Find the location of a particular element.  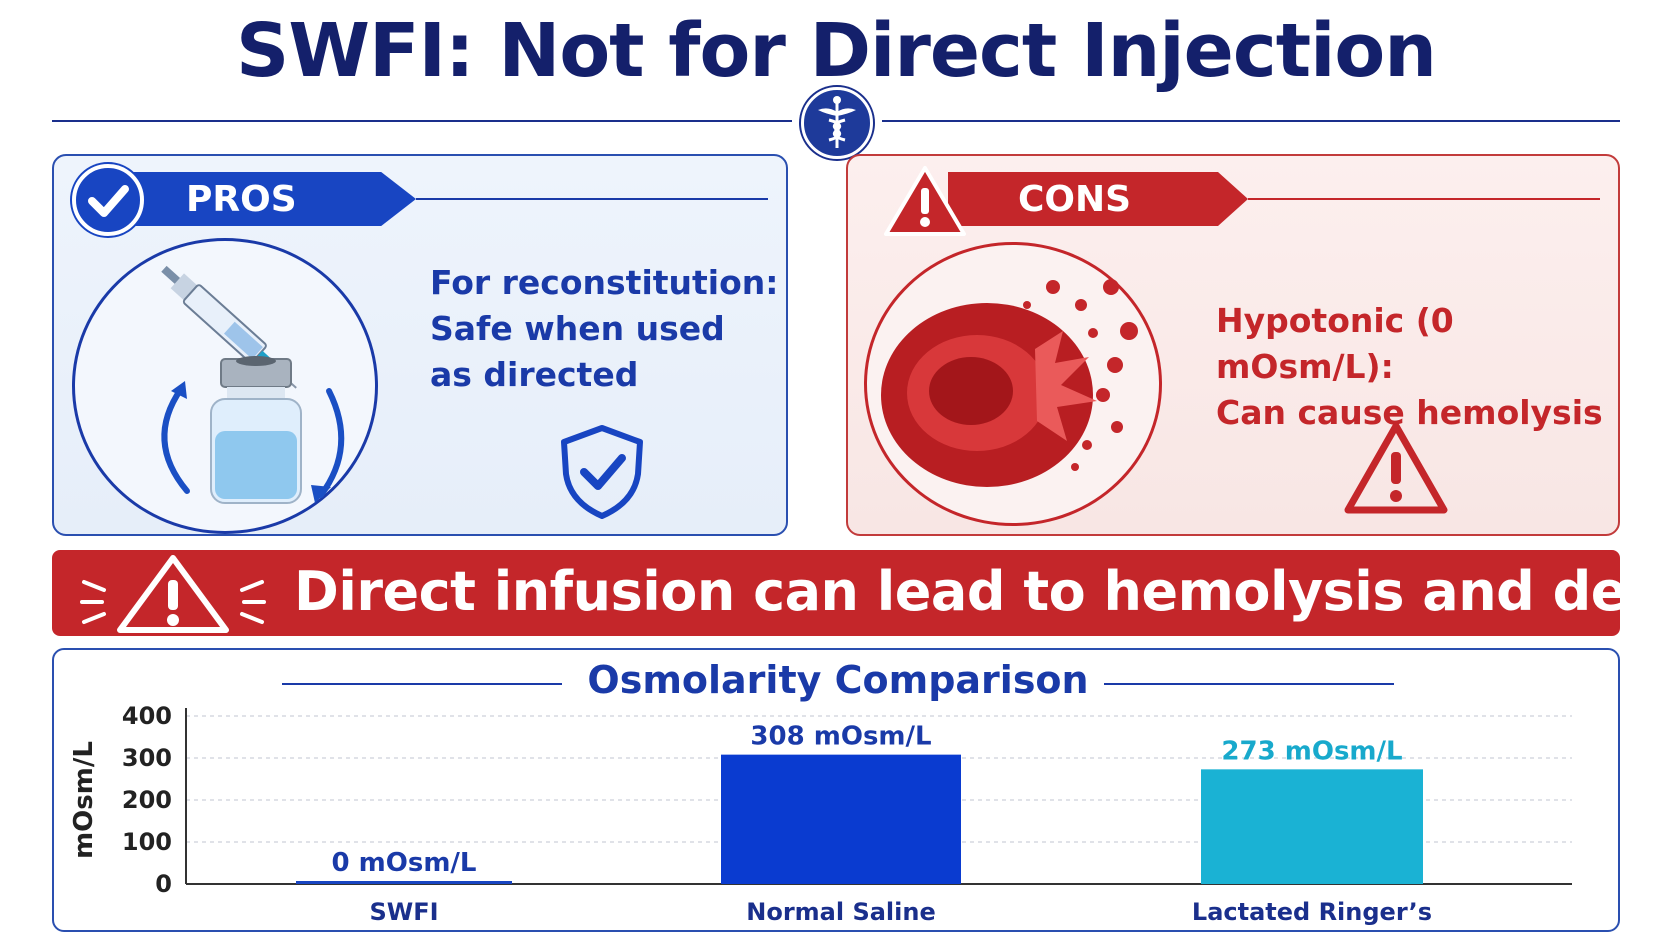

y-axis-label: mOsm/L is located at coordinates (84, 800).